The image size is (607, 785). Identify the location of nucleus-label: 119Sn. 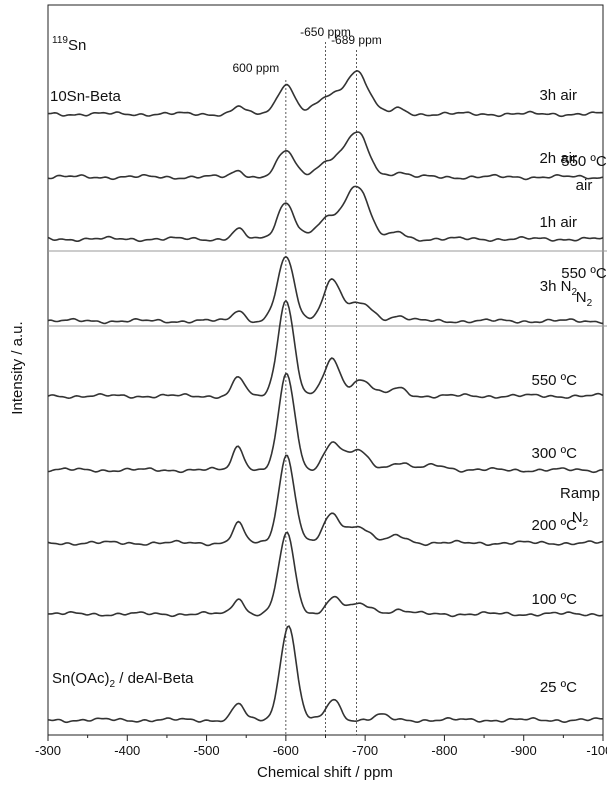
(69, 44).